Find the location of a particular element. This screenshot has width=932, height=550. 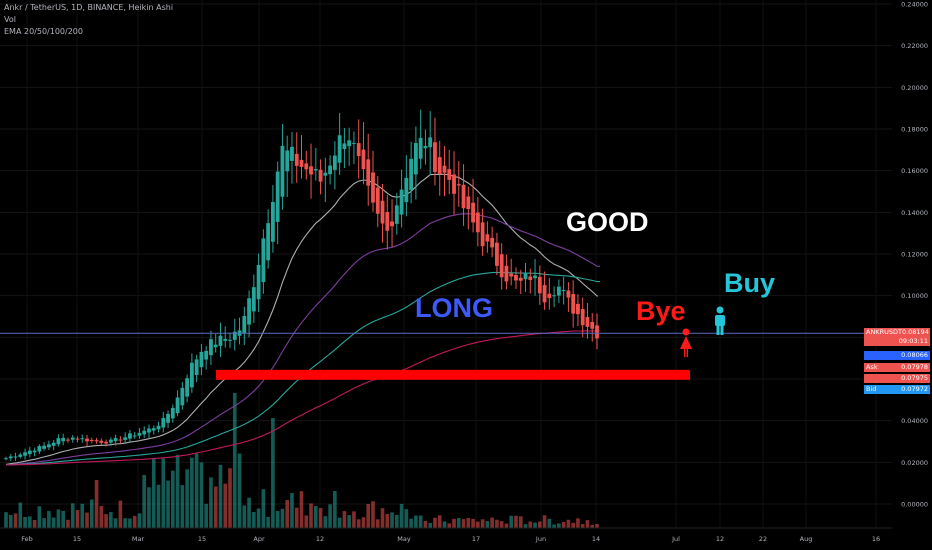

price-tick-label: 0.00000 is located at coordinates (914, 505).